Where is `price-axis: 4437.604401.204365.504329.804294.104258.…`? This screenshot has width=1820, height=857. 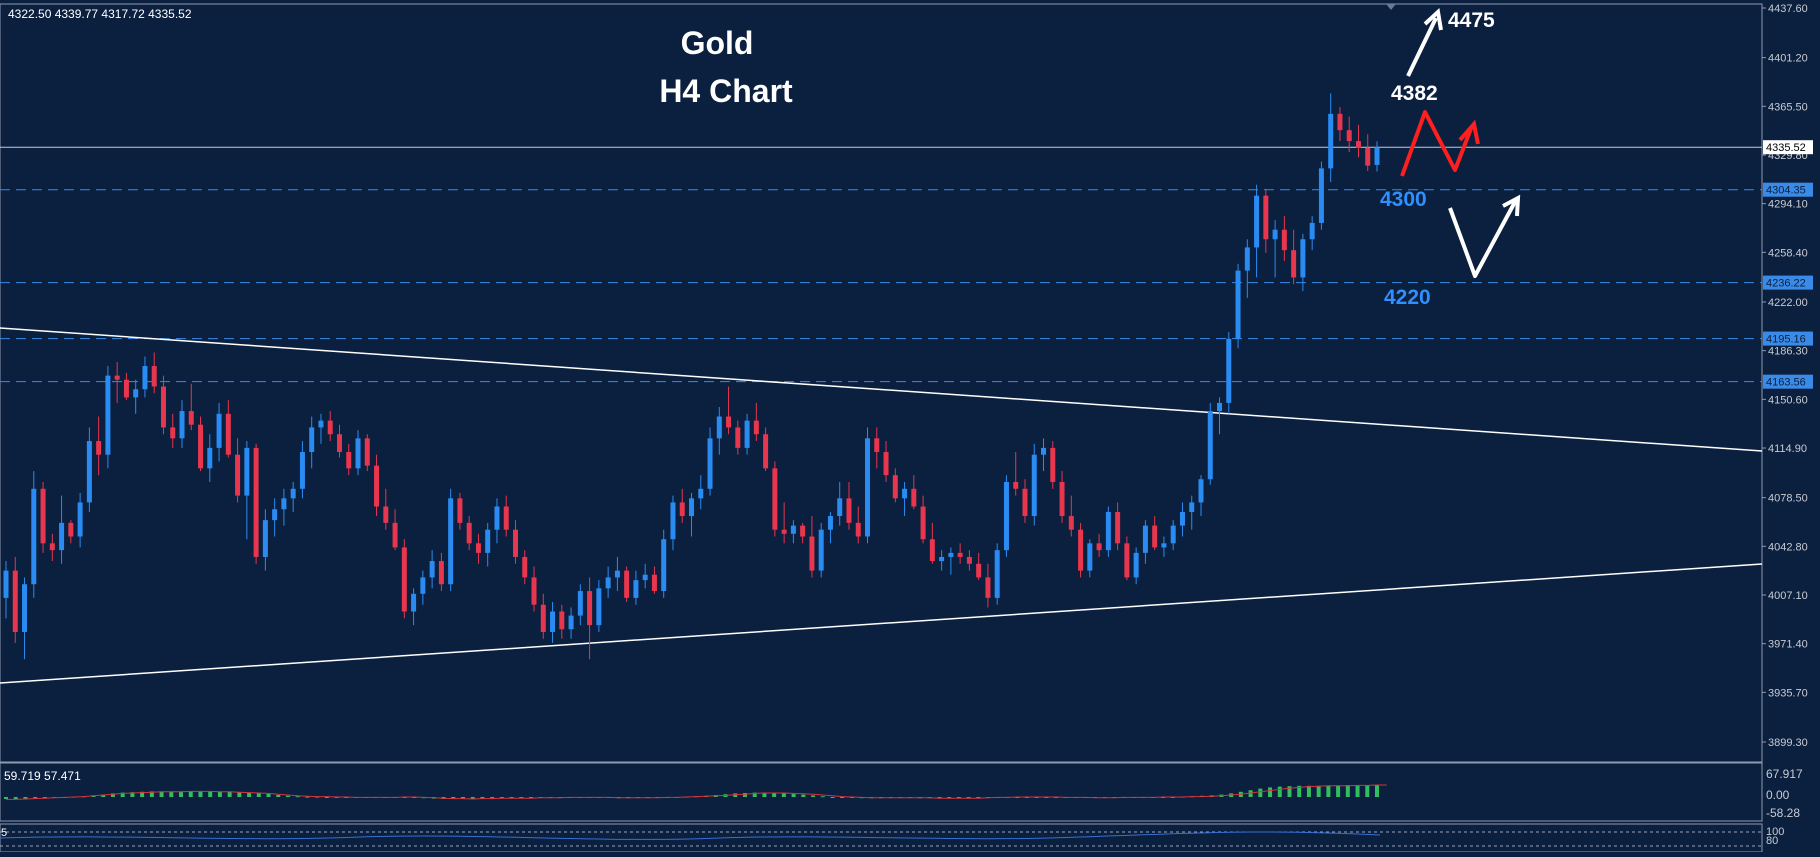 price-axis: 4437.604401.204365.504329.804294.104258.… is located at coordinates (1785, 376).